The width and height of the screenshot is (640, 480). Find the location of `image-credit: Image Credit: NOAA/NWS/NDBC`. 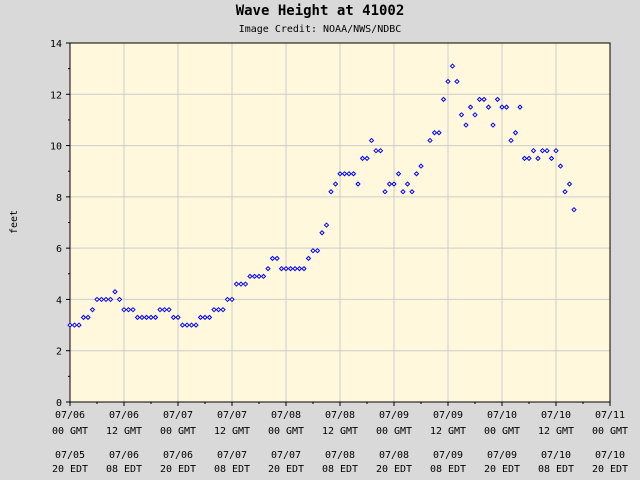

image-credit: Image Credit: NOAA/NWS/NDBC is located at coordinates (320, 29).